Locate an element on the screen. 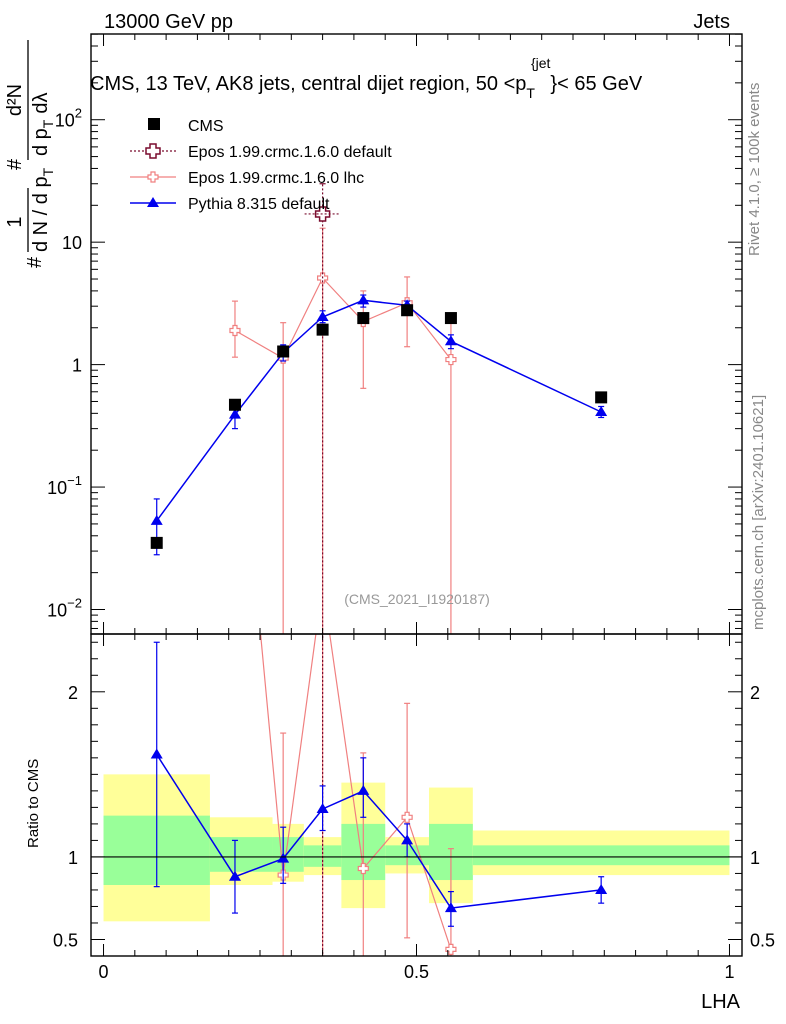 The image size is (786, 1024). y-tick-label-main-0: 10⁻² is located at coordinates (64, 608).